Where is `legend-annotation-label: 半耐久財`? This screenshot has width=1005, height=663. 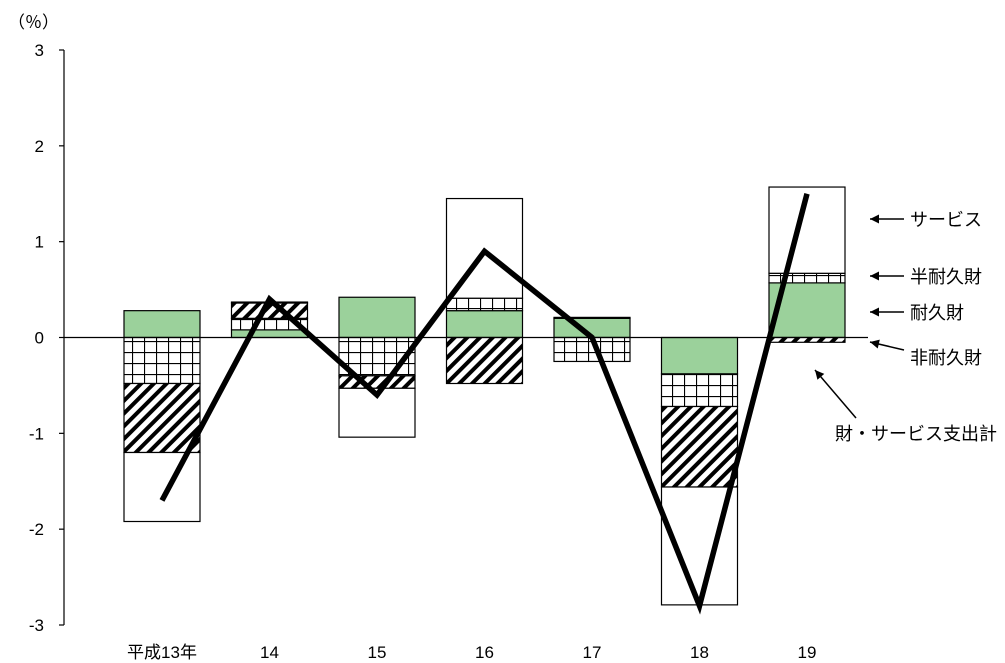 legend-annotation-label: 半耐久財 is located at coordinates (946, 277).